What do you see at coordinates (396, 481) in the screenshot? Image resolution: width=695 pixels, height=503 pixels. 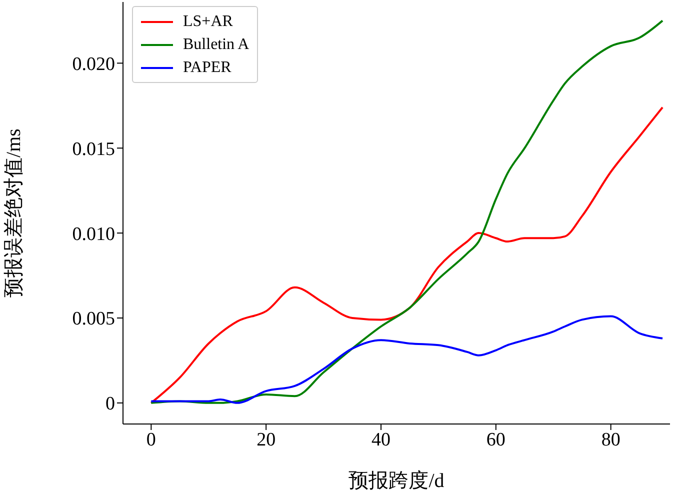 I see `x-axis-title: 预报跨度/d` at bounding box center [396, 481].